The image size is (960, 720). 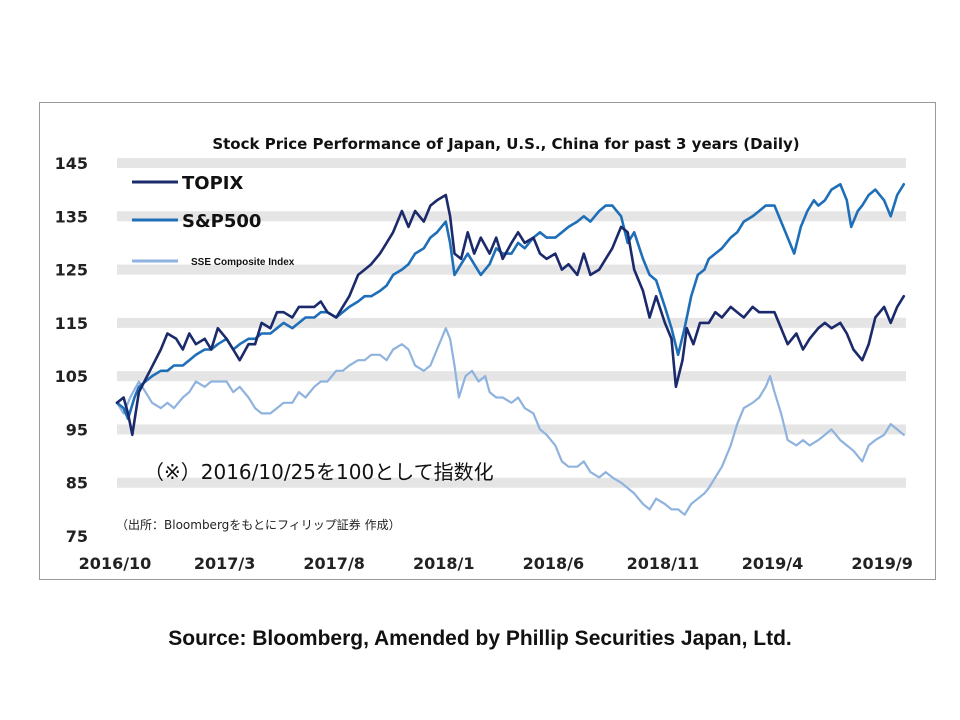 What do you see at coordinates (221, 221) in the screenshot?
I see `legend-label: S&P500` at bounding box center [221, 221].